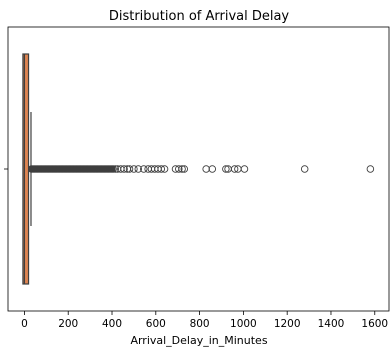  I want to click on box, so click(26, 169).